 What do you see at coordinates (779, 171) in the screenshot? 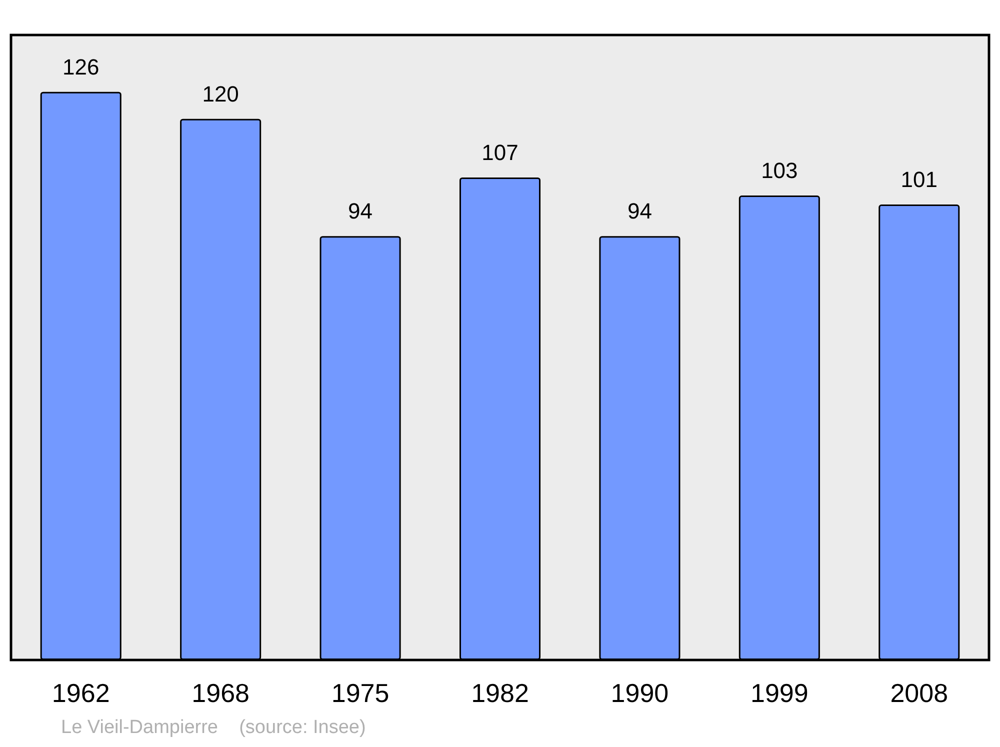
I see `data-label: 103` at bounding box center [779, 171].